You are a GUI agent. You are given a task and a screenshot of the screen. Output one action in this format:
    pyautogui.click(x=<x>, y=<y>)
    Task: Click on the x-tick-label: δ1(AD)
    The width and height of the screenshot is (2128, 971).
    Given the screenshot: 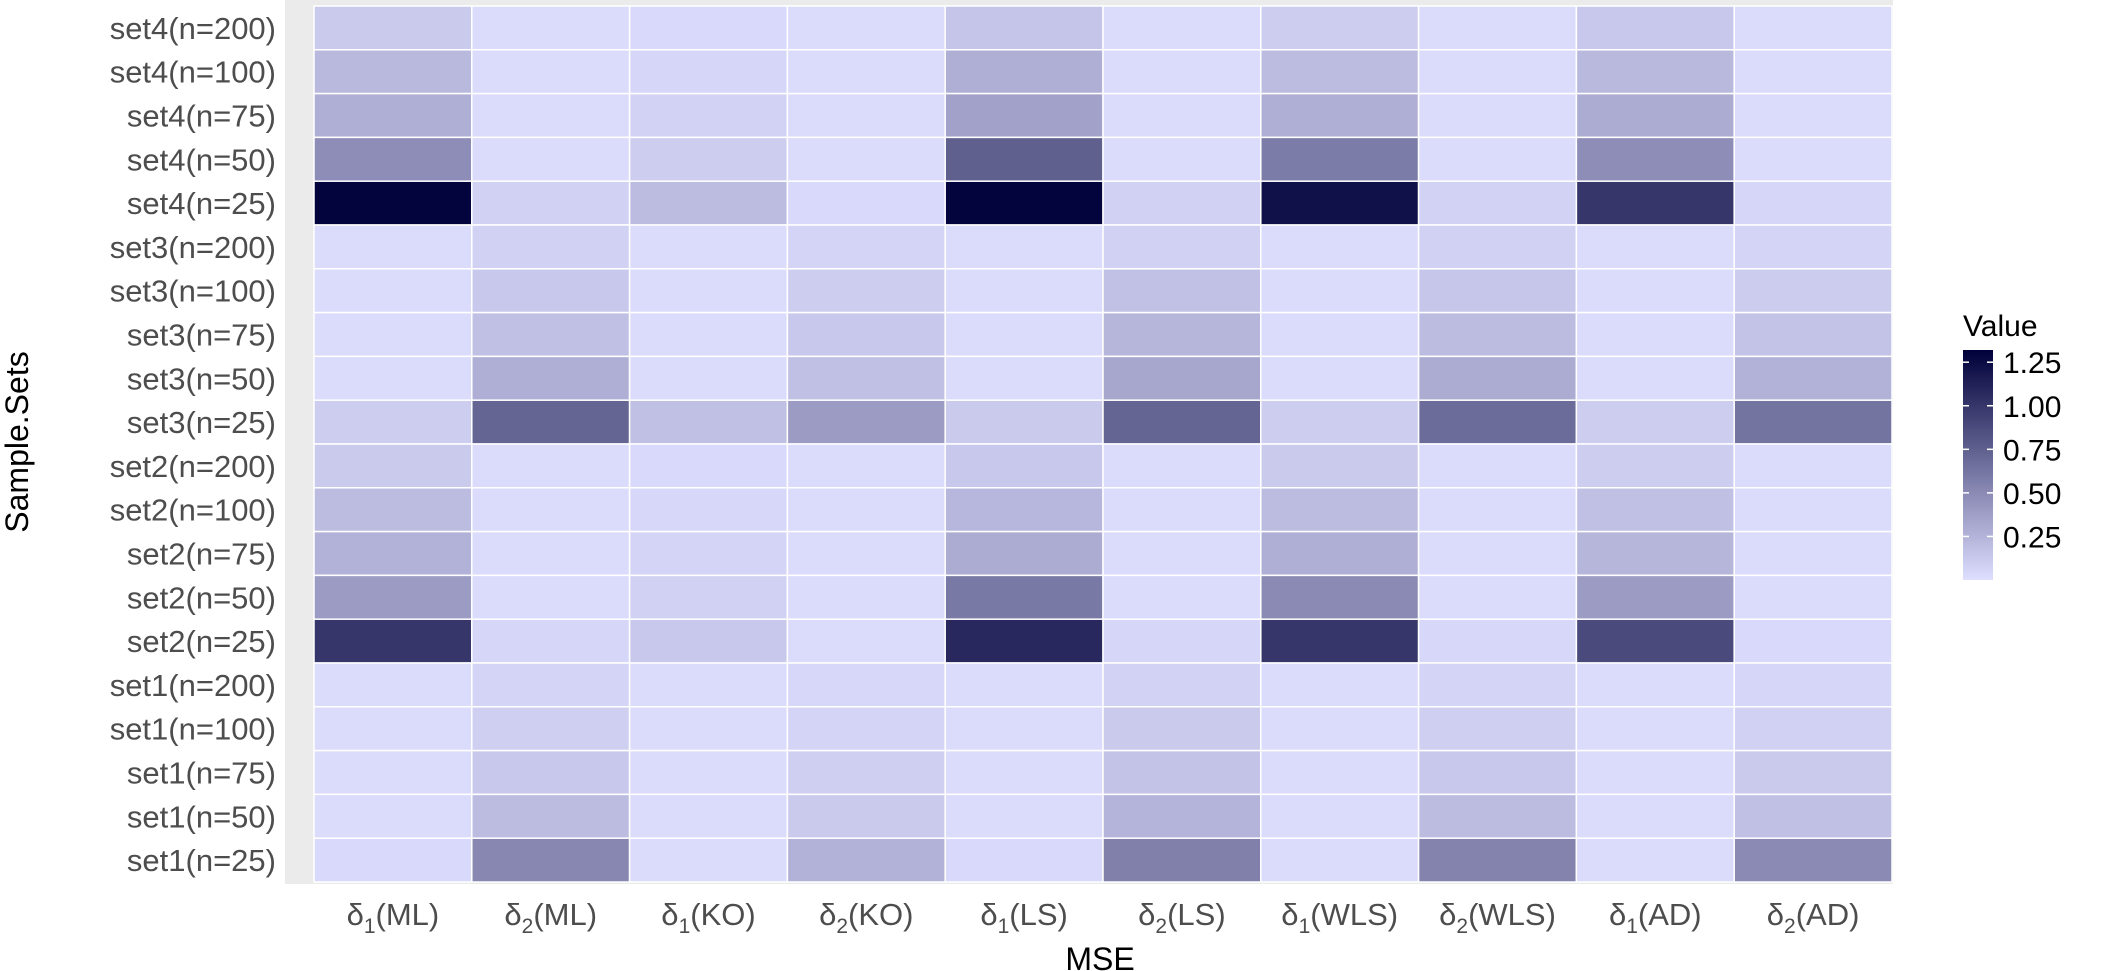 What is the action you would take?
    pyautogui.click(x=1655, y=917)
    